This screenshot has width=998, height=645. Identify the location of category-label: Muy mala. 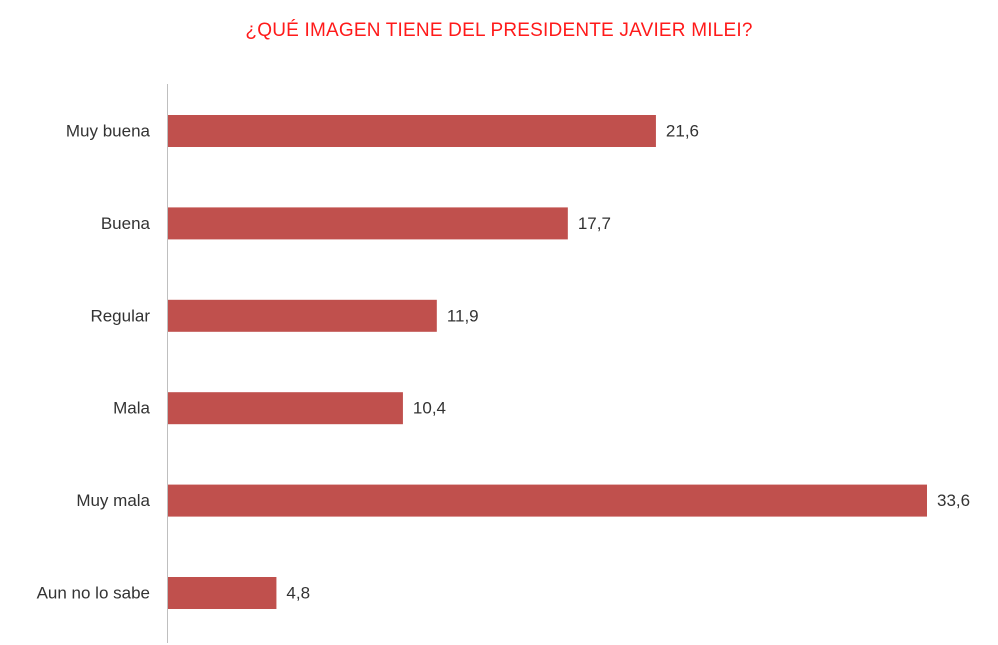
(113, 500).